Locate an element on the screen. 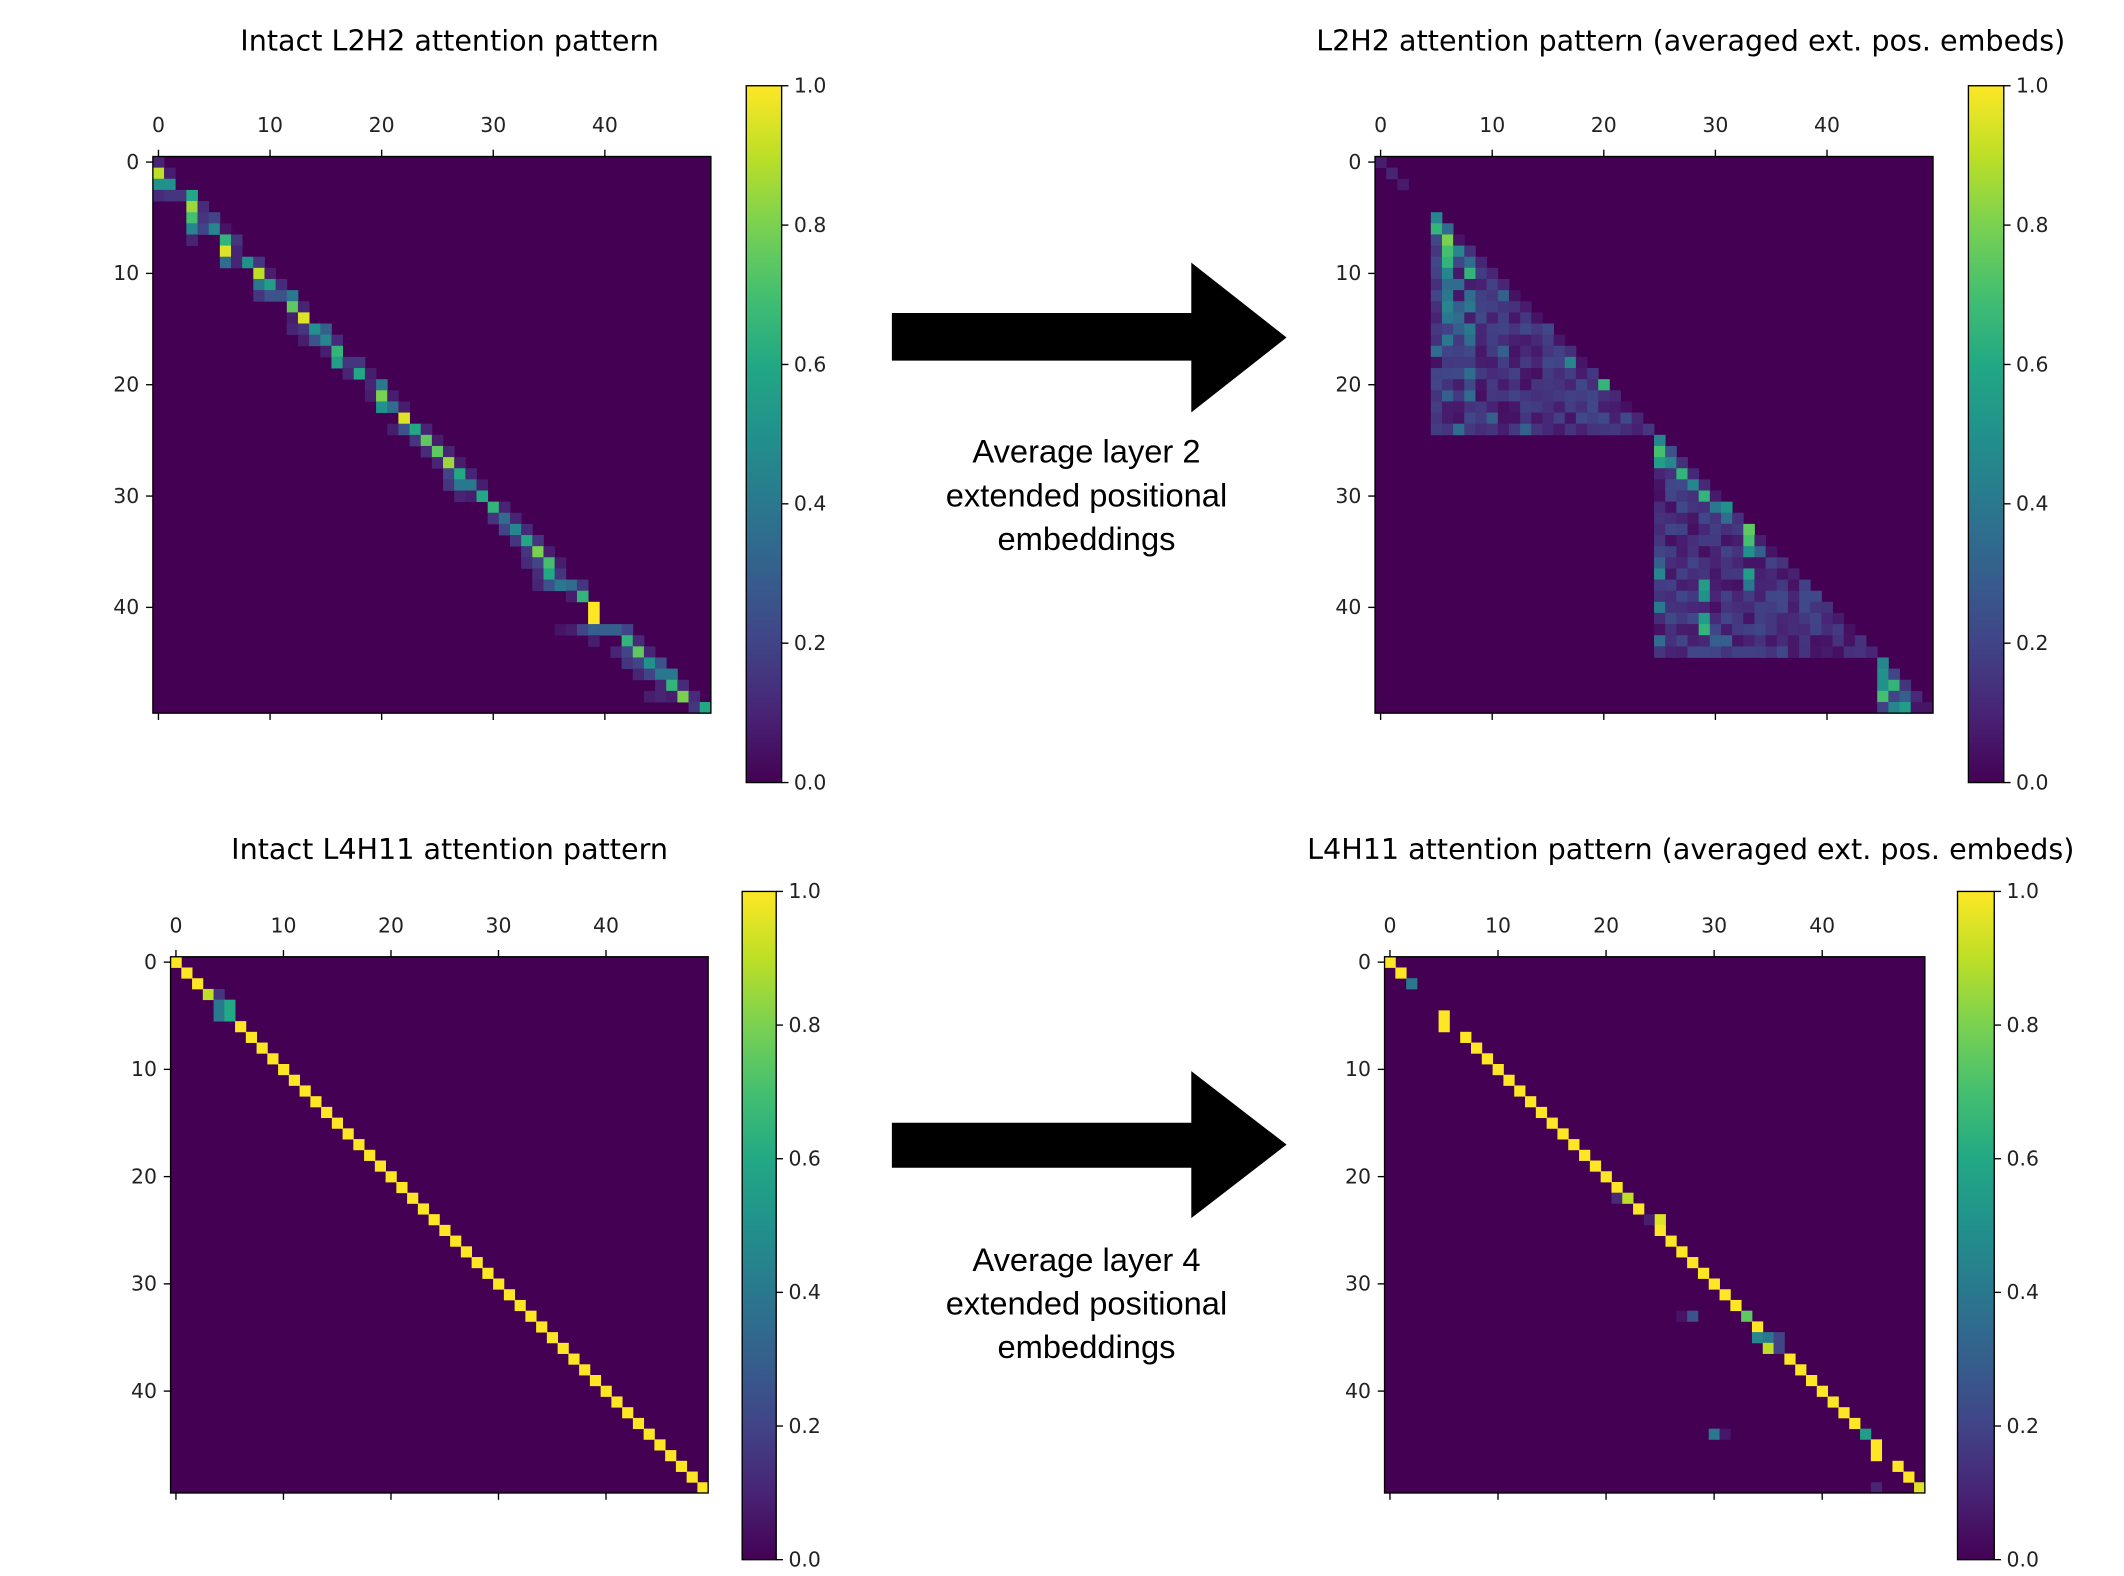 This screenshot has height=1576, width=2124. heatmap-frame is located at coordinates (439, 1225).